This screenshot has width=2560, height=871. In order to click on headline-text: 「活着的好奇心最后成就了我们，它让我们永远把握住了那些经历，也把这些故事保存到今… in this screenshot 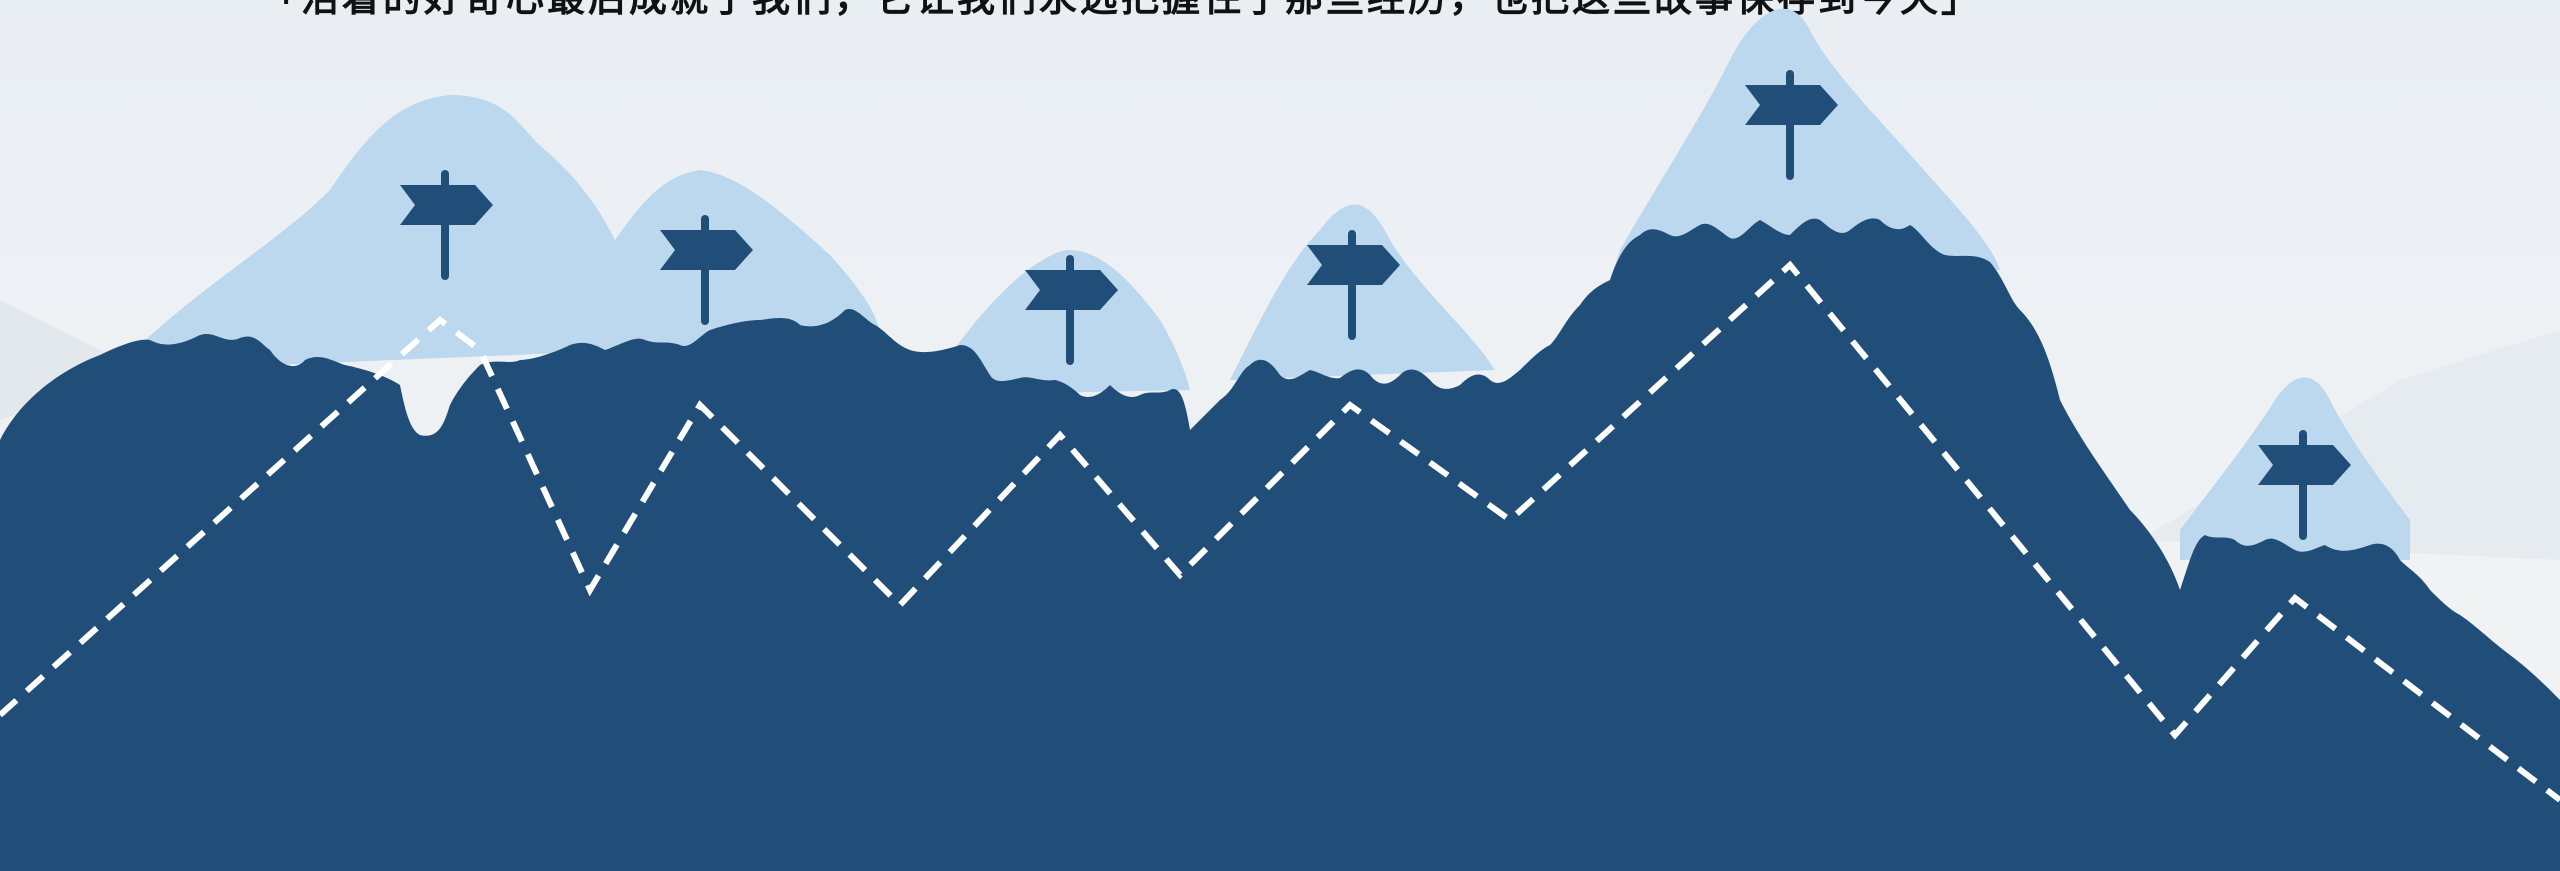, I will do `click(1160, 9)`.